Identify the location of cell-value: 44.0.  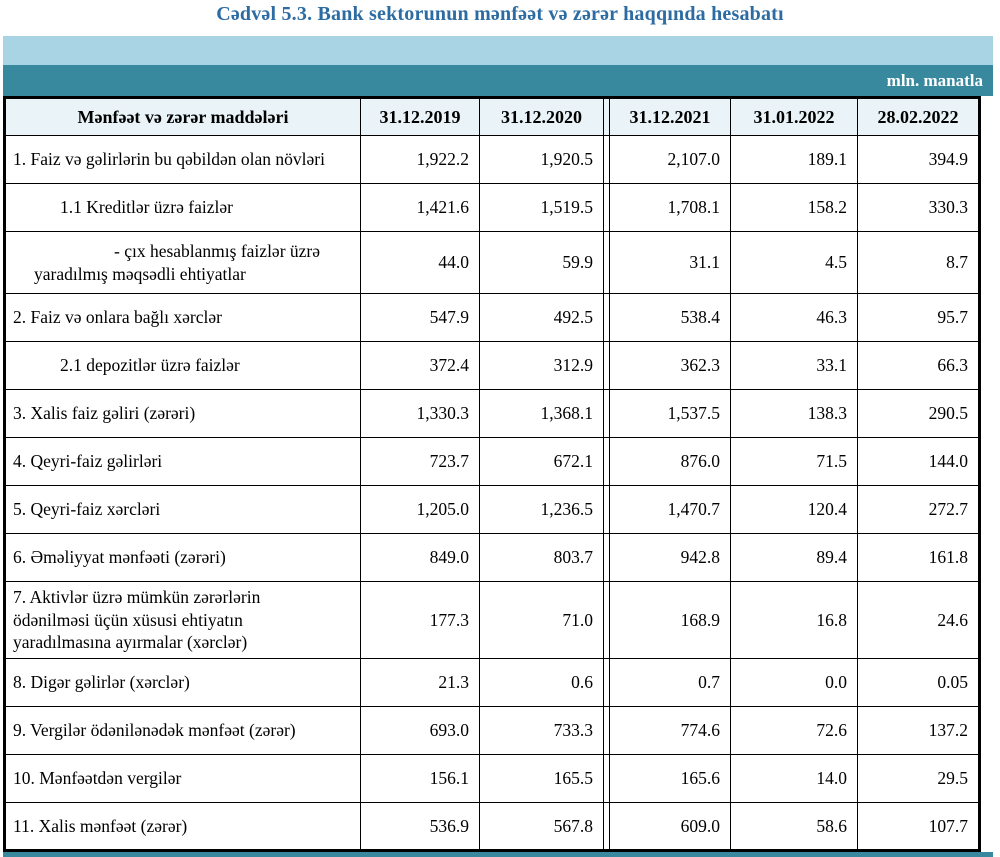
(420, 262).